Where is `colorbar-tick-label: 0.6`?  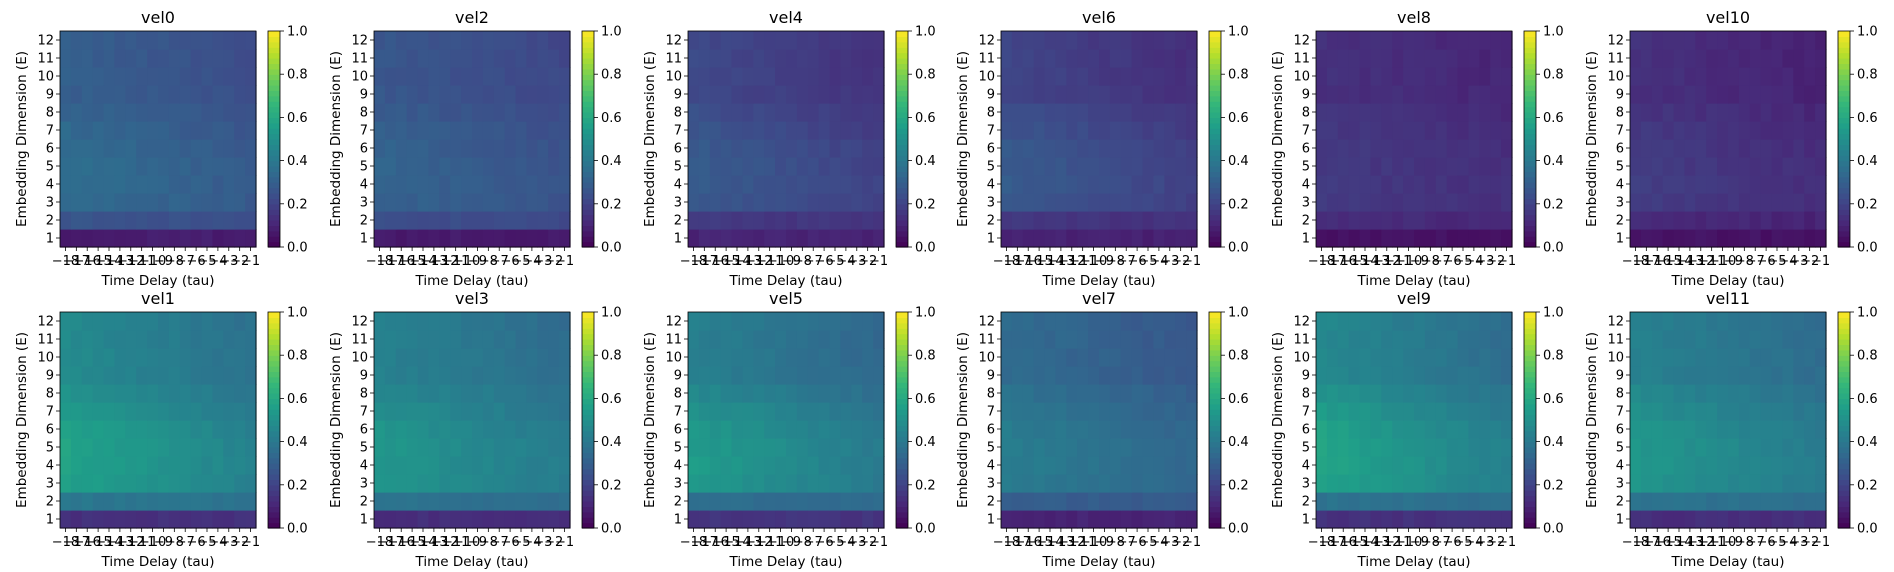 colorbar-tick-label: 0.6 is located at coordinates (1553, 399).